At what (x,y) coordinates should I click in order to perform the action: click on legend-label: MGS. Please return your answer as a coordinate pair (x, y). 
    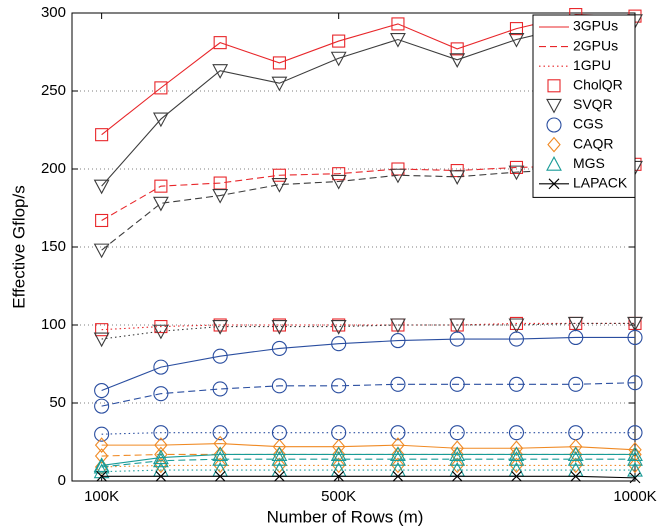
    Looking at the image, I should click on (589, 163).